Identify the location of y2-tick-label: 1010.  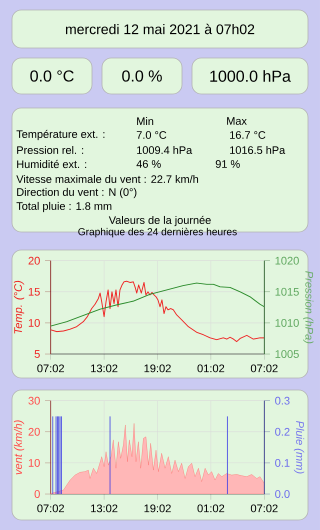
(287, 323).